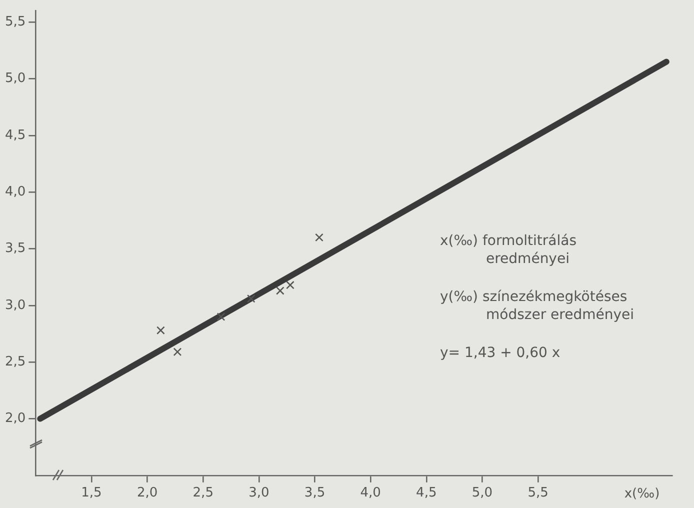  Describe the element at coordinates (15, 192) in the screenshot. I see `y-tick-label: 4,0` at that location.